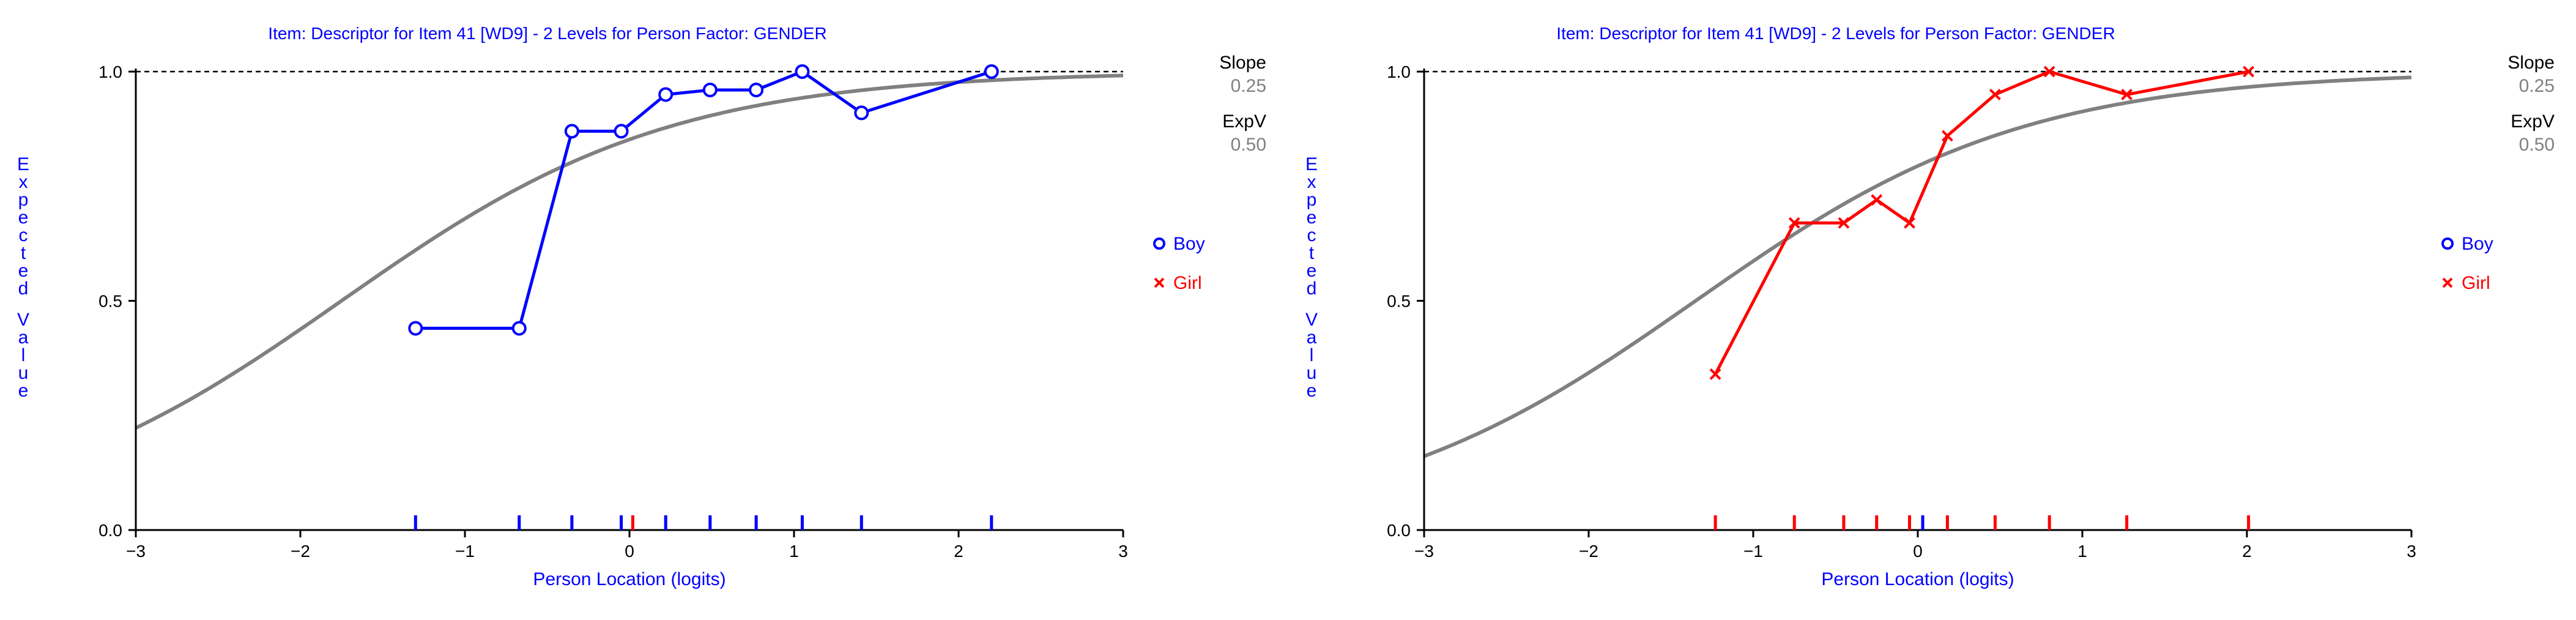 The height and width of the screenshot is (620, 2576). What do you see at coordinates (1981, 222) in the screenshot?
I see `series-line-girl` at bounding box center [1981, 222].